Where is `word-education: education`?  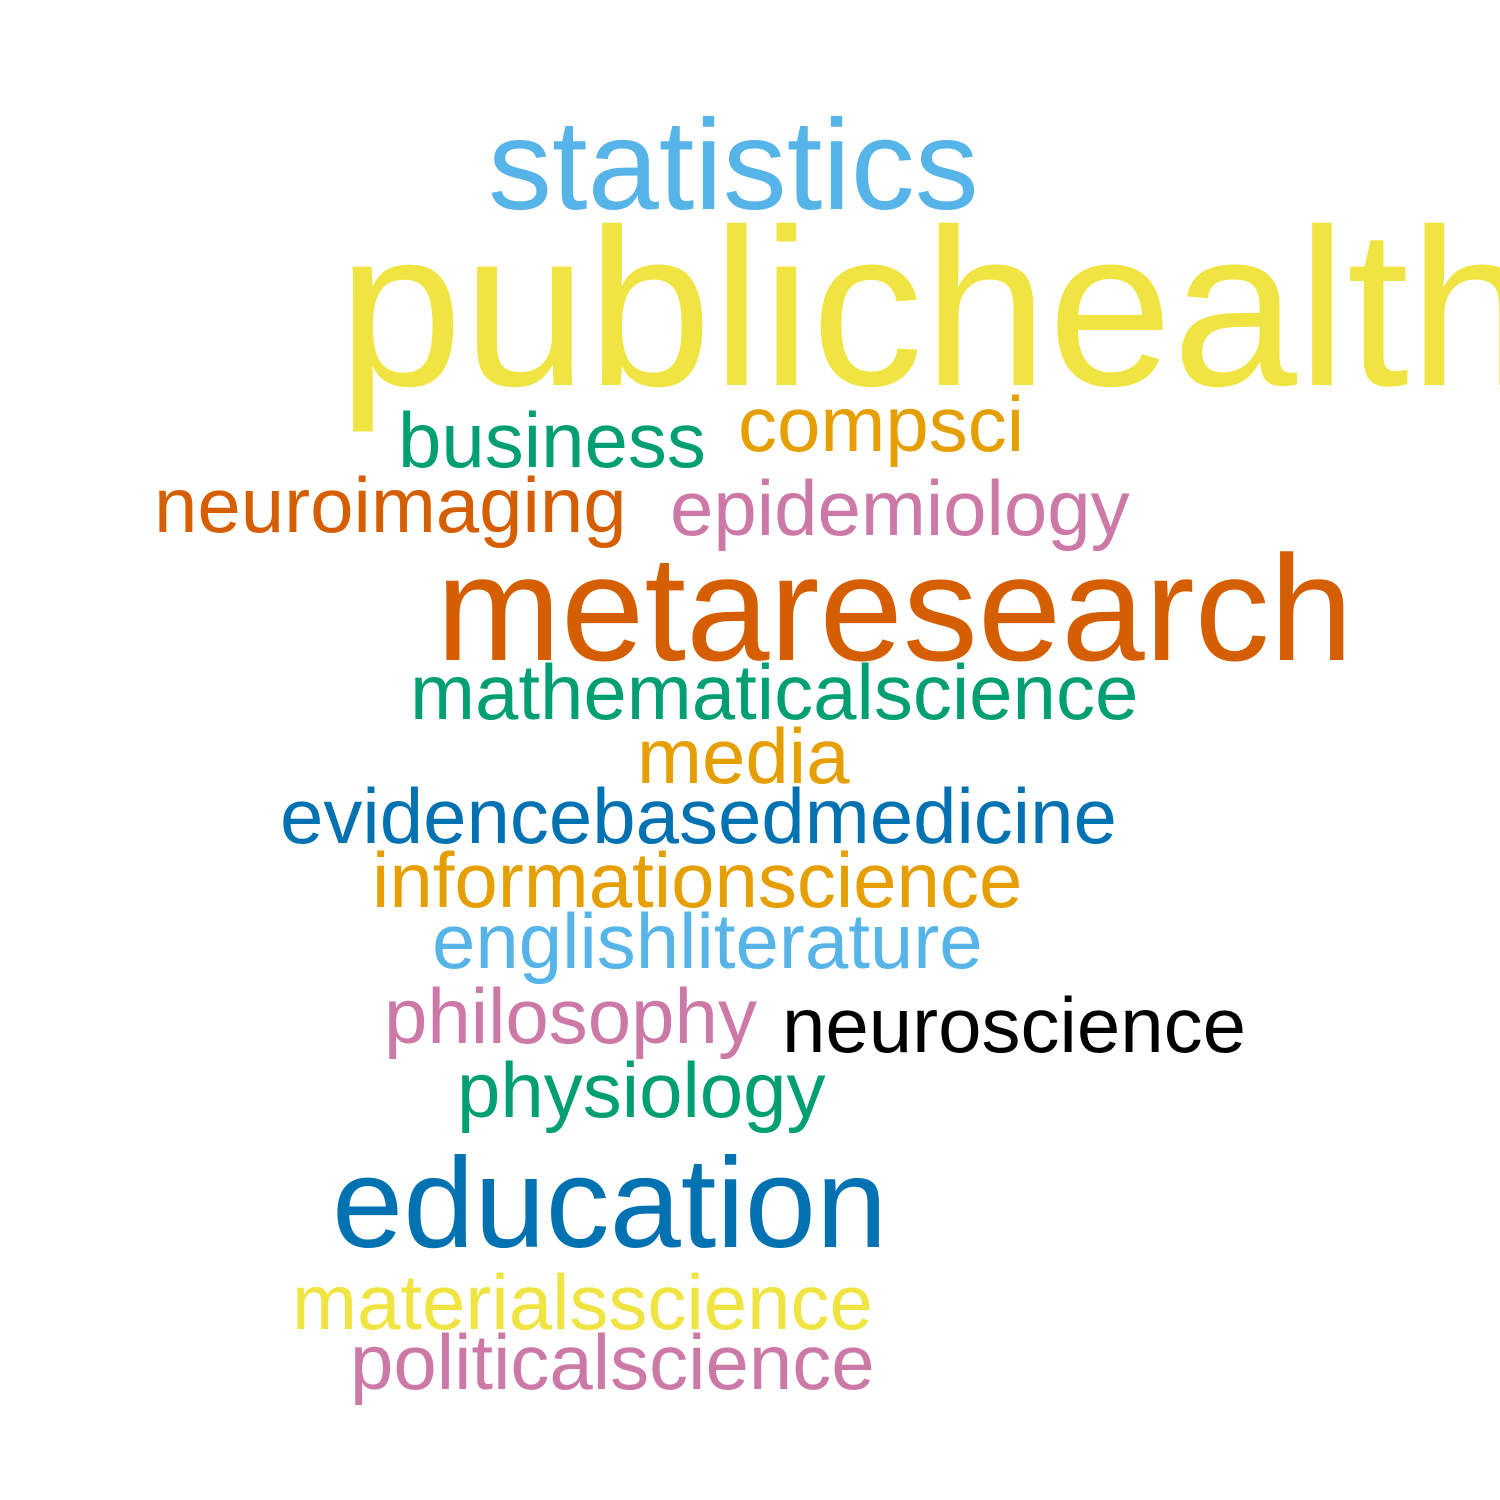 word-education: education is located at coordinates (610, 1203).